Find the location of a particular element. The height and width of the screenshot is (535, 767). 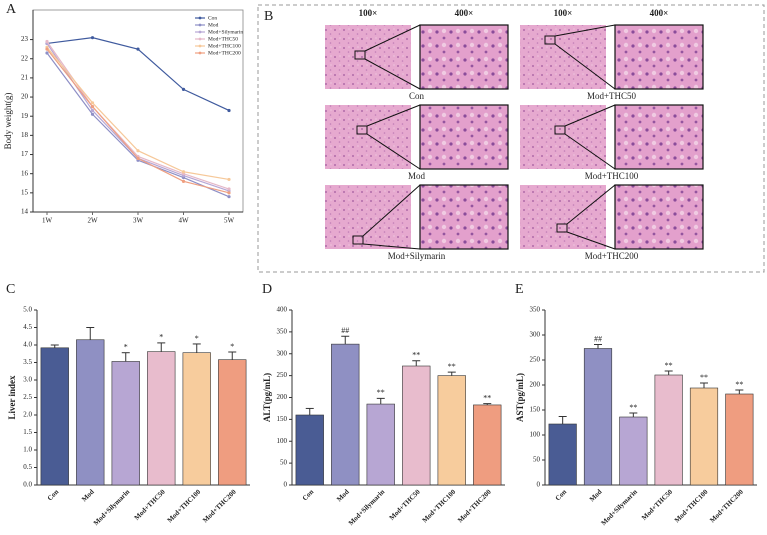

y-tick-label: 1.5 is located at coordinates (27, 432).